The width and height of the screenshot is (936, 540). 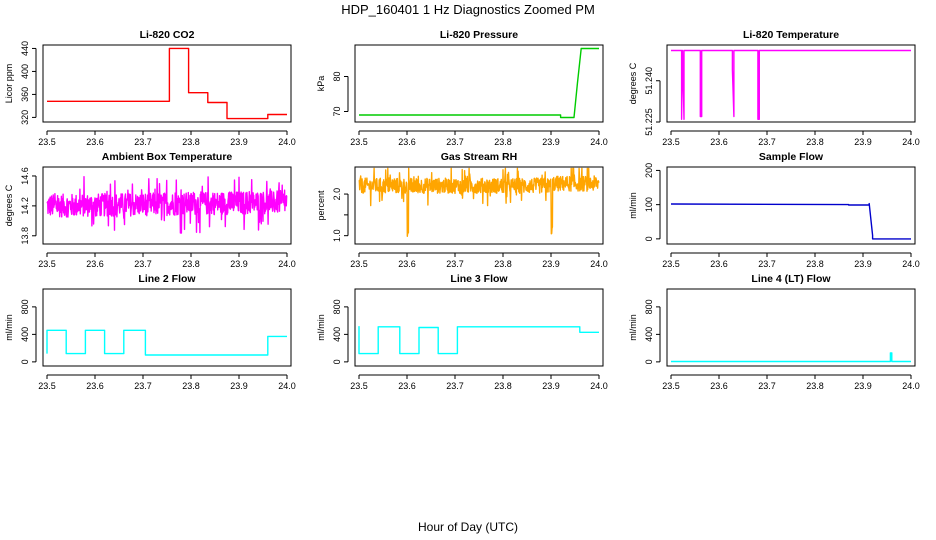 What do you see at coordinates (25, 176) in the screenshot?
I see `y-tick-label: 14.6` at bounding box center [25, 176].